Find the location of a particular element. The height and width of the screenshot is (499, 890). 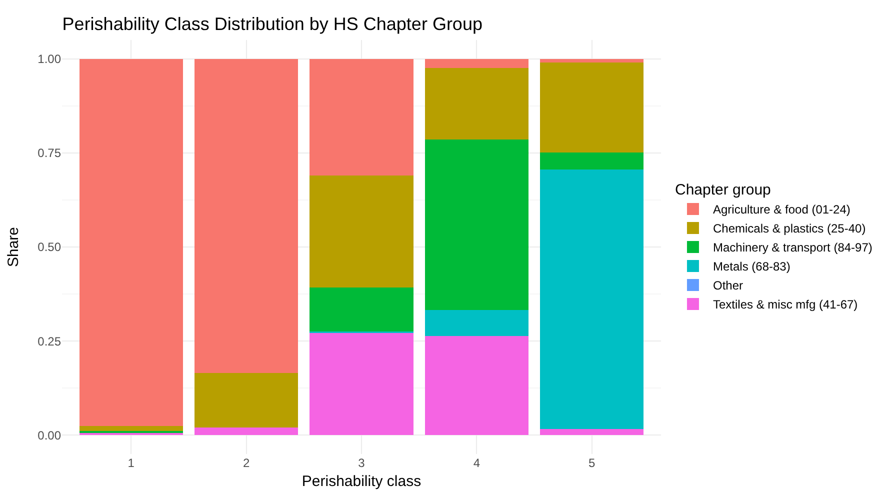

legend-label: Metals (68-83) is located at coordinates (751, 267).